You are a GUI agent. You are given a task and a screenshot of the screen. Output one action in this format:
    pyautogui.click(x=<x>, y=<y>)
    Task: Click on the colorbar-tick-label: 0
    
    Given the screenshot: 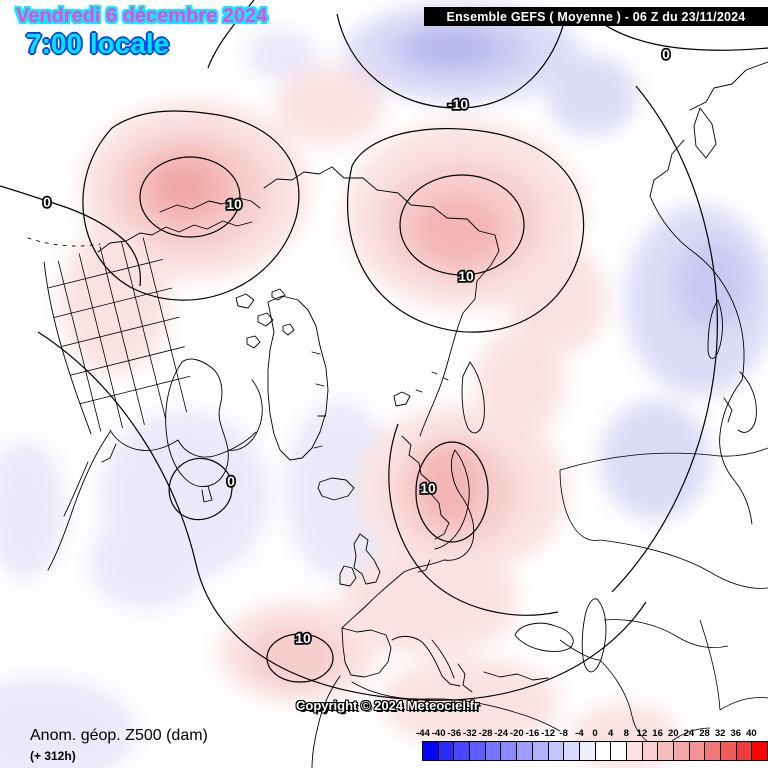 What is the action you would take?
    pyautogui.click(x=595, y=733)
    